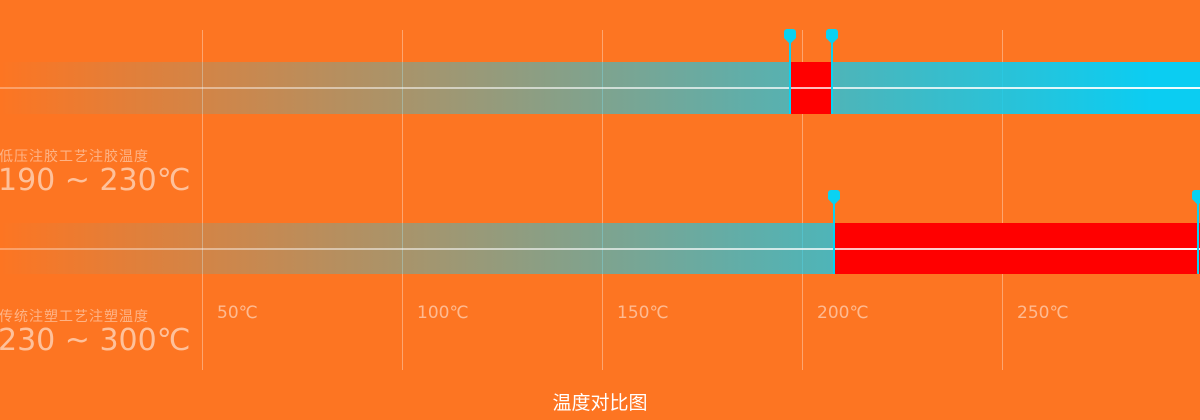  Describe the element at coordinates (1043, 313) in the screenshot. I see `axis-tick-label: 250℃` at that location.